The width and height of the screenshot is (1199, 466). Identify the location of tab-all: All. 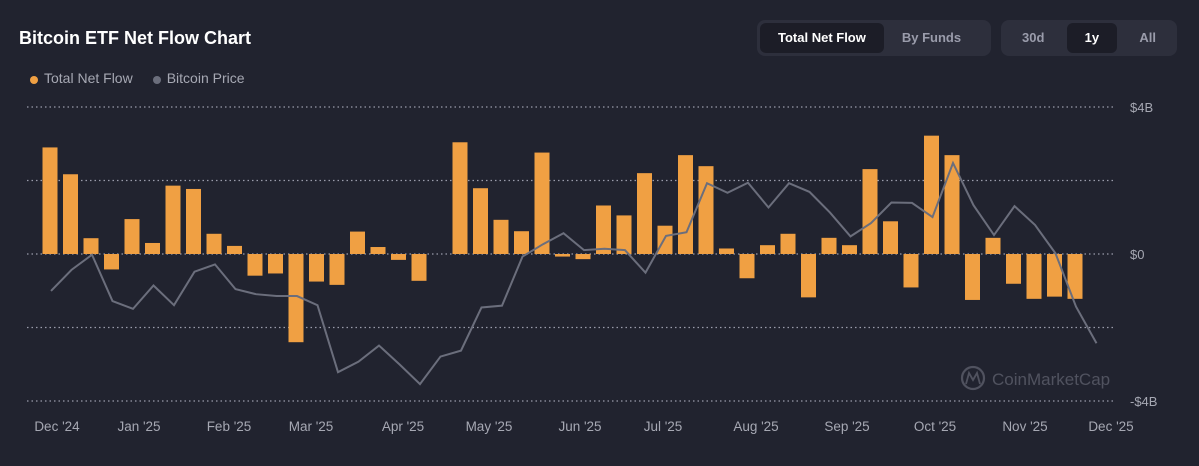
(1147, 37).